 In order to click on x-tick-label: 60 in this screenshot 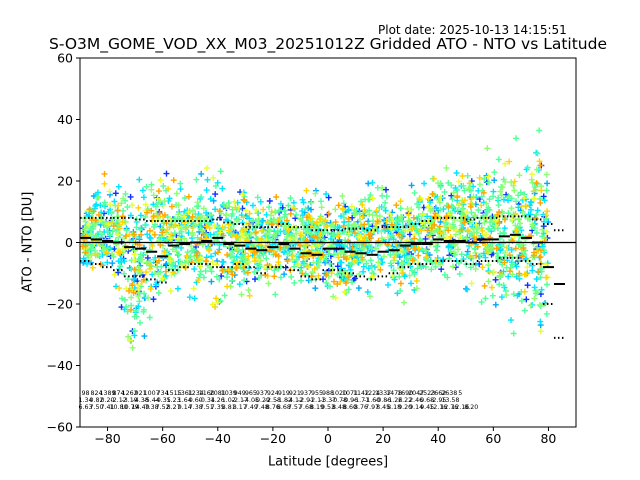, I will do `click(493, 438)`.